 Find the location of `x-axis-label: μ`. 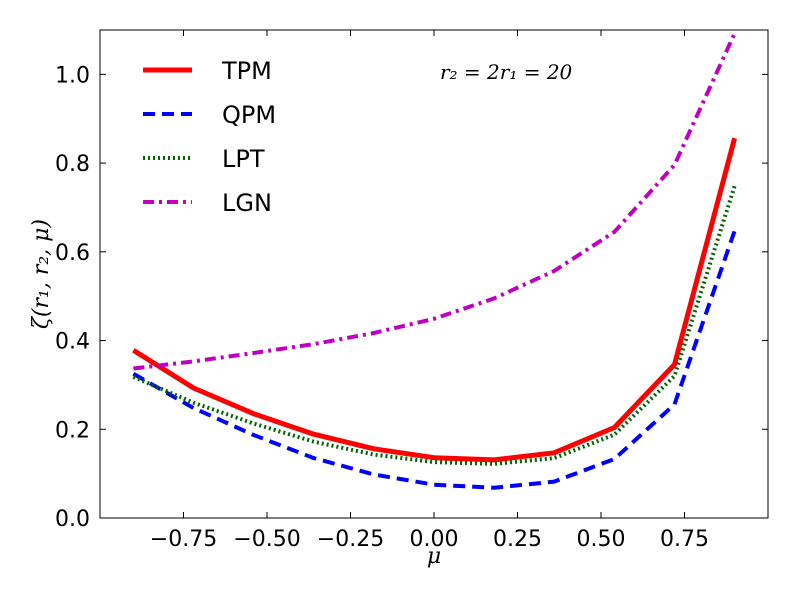

x-axis-label: μ is located at coordinates (434, 556).